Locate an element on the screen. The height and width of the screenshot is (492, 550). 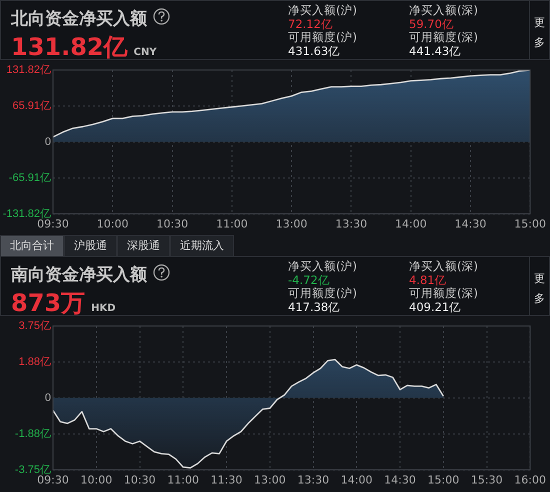
y-tick-label: 3.75亿 is located at coordinates (34, 326).